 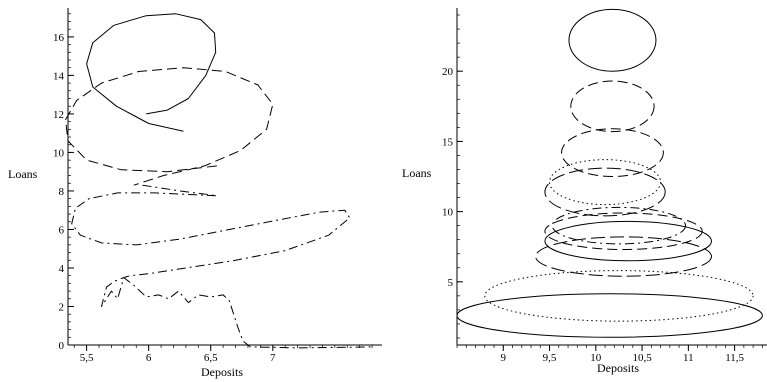 What do you see at coordinates (417, 173) in the screenshot?
I see `right-chart-y-axis-label: Loans` at bounding box center [417, 173].